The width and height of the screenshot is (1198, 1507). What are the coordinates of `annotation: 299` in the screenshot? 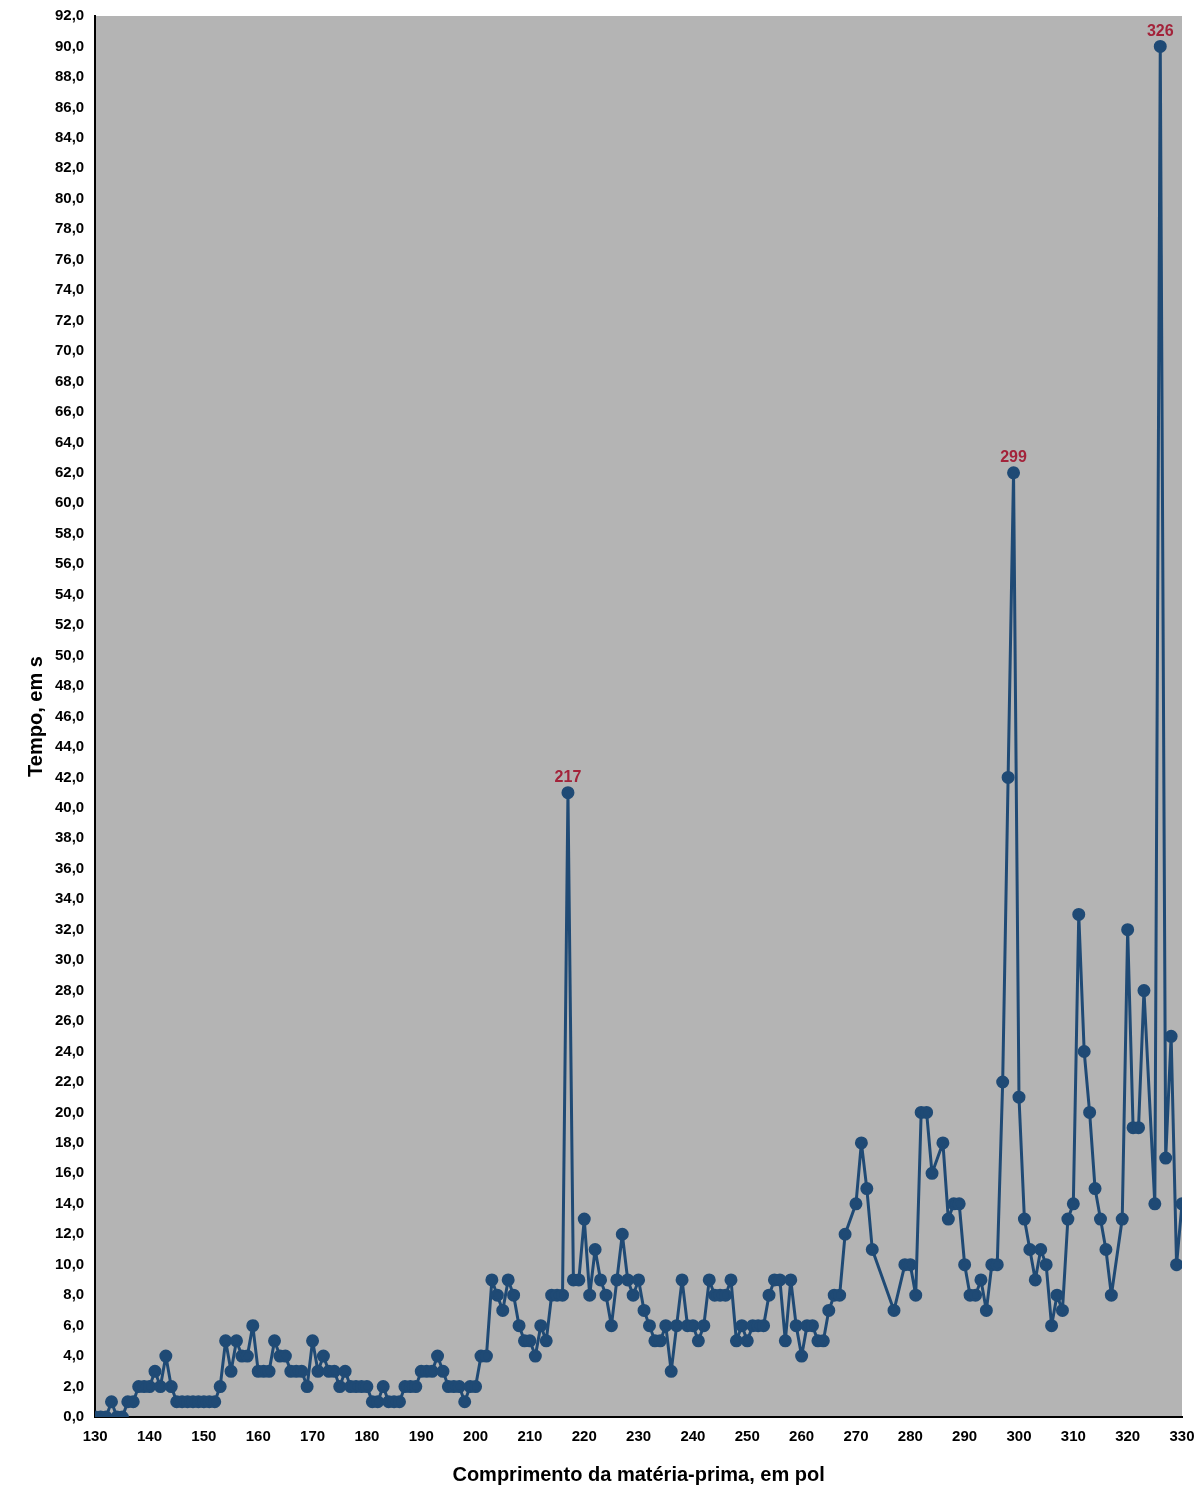 It's located at (1013, 457).